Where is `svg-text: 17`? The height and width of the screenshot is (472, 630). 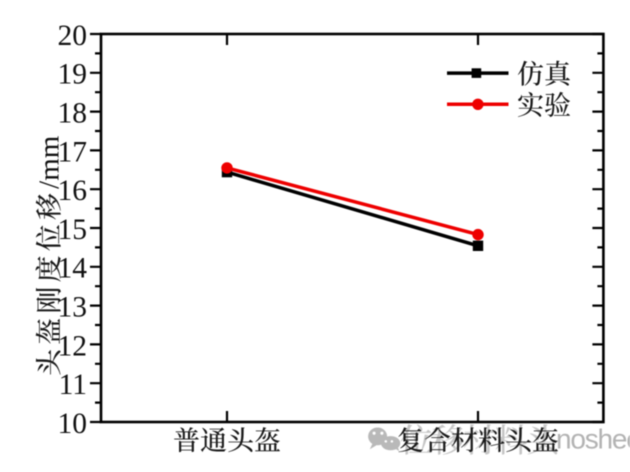 svg-text: 17 is located at coordinates (73, 152).